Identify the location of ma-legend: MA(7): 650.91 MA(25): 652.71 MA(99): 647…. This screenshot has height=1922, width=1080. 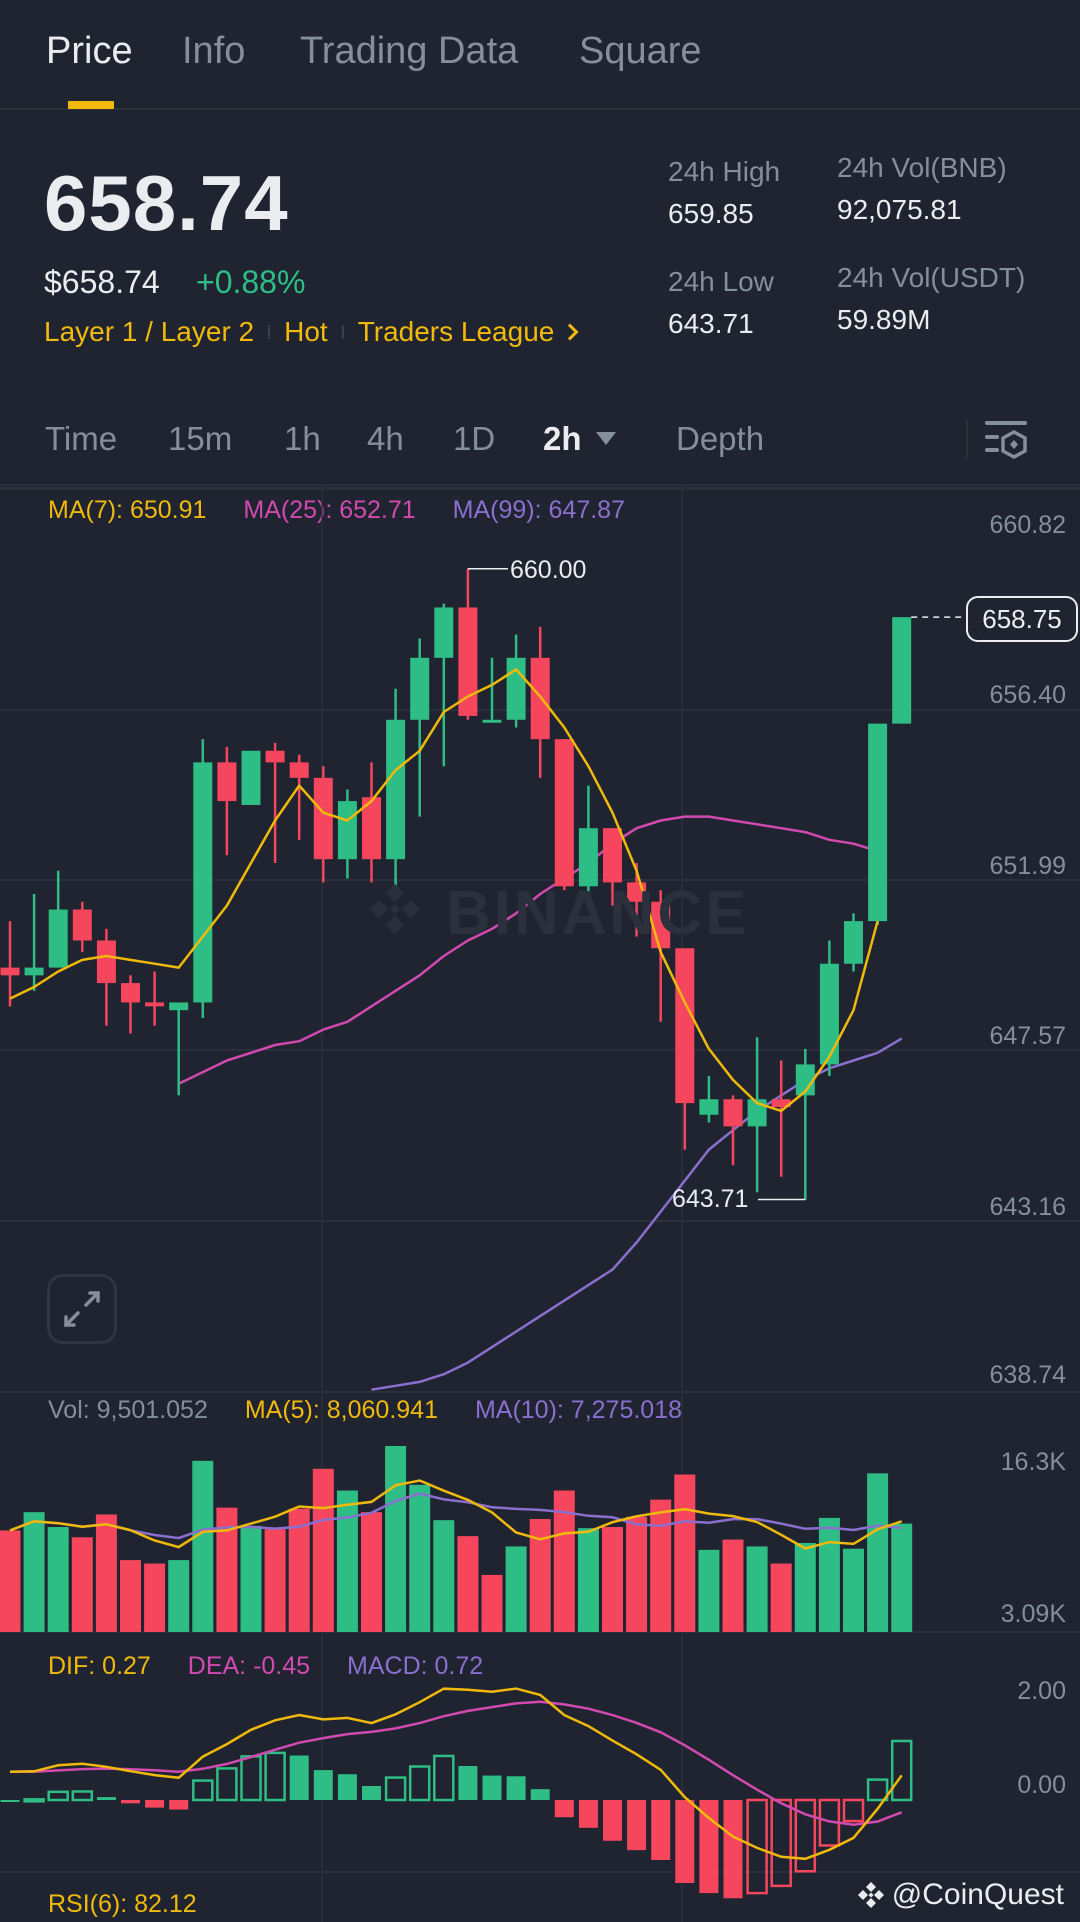
(351, 510).